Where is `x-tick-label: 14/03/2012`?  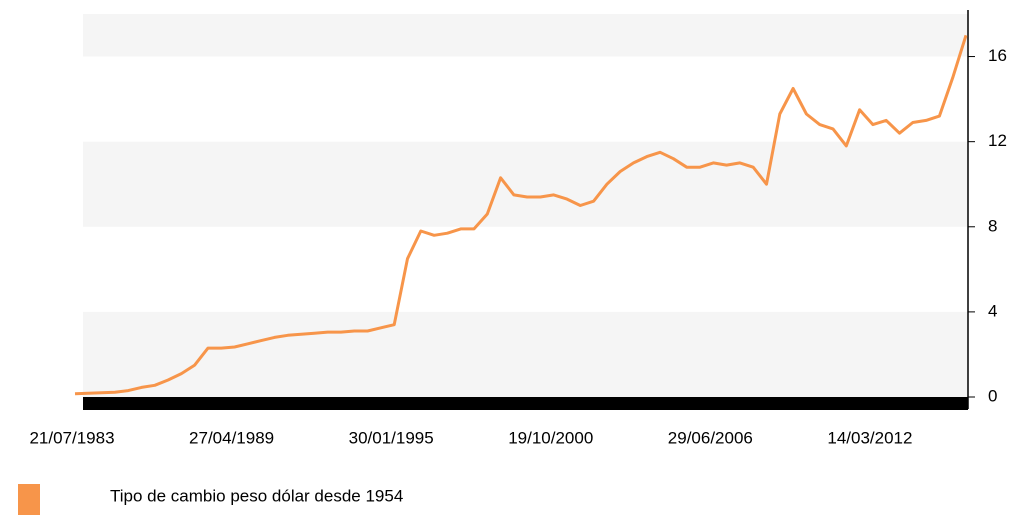
x-tick-label: 14/03/2012 is located at coordinates (869, 437).